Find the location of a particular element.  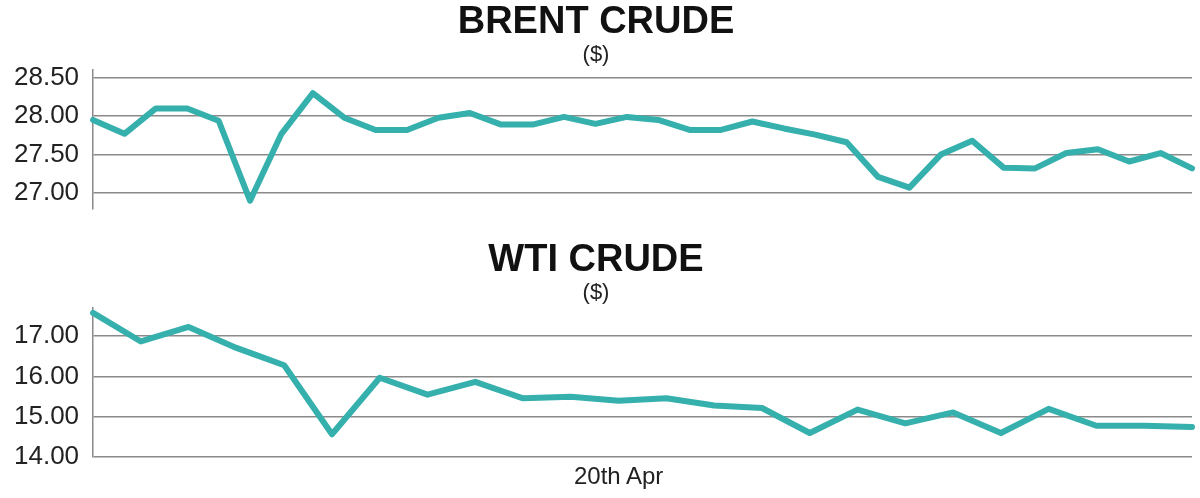

y-tick-label: 14.00 is located at coordinates (46, 455).